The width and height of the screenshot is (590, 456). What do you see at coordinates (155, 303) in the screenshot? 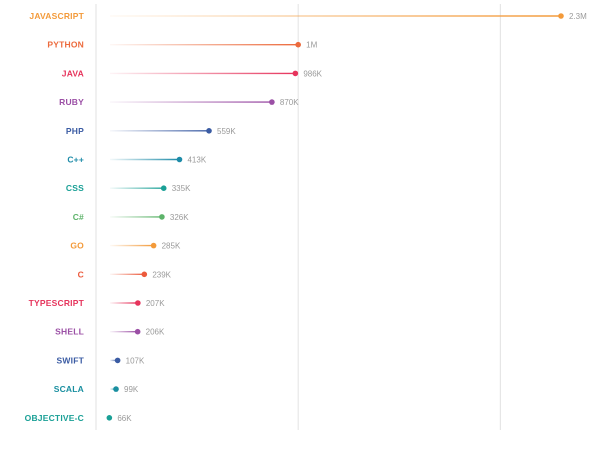
I see `value-label: 207K` at bounding box center [155, 303].